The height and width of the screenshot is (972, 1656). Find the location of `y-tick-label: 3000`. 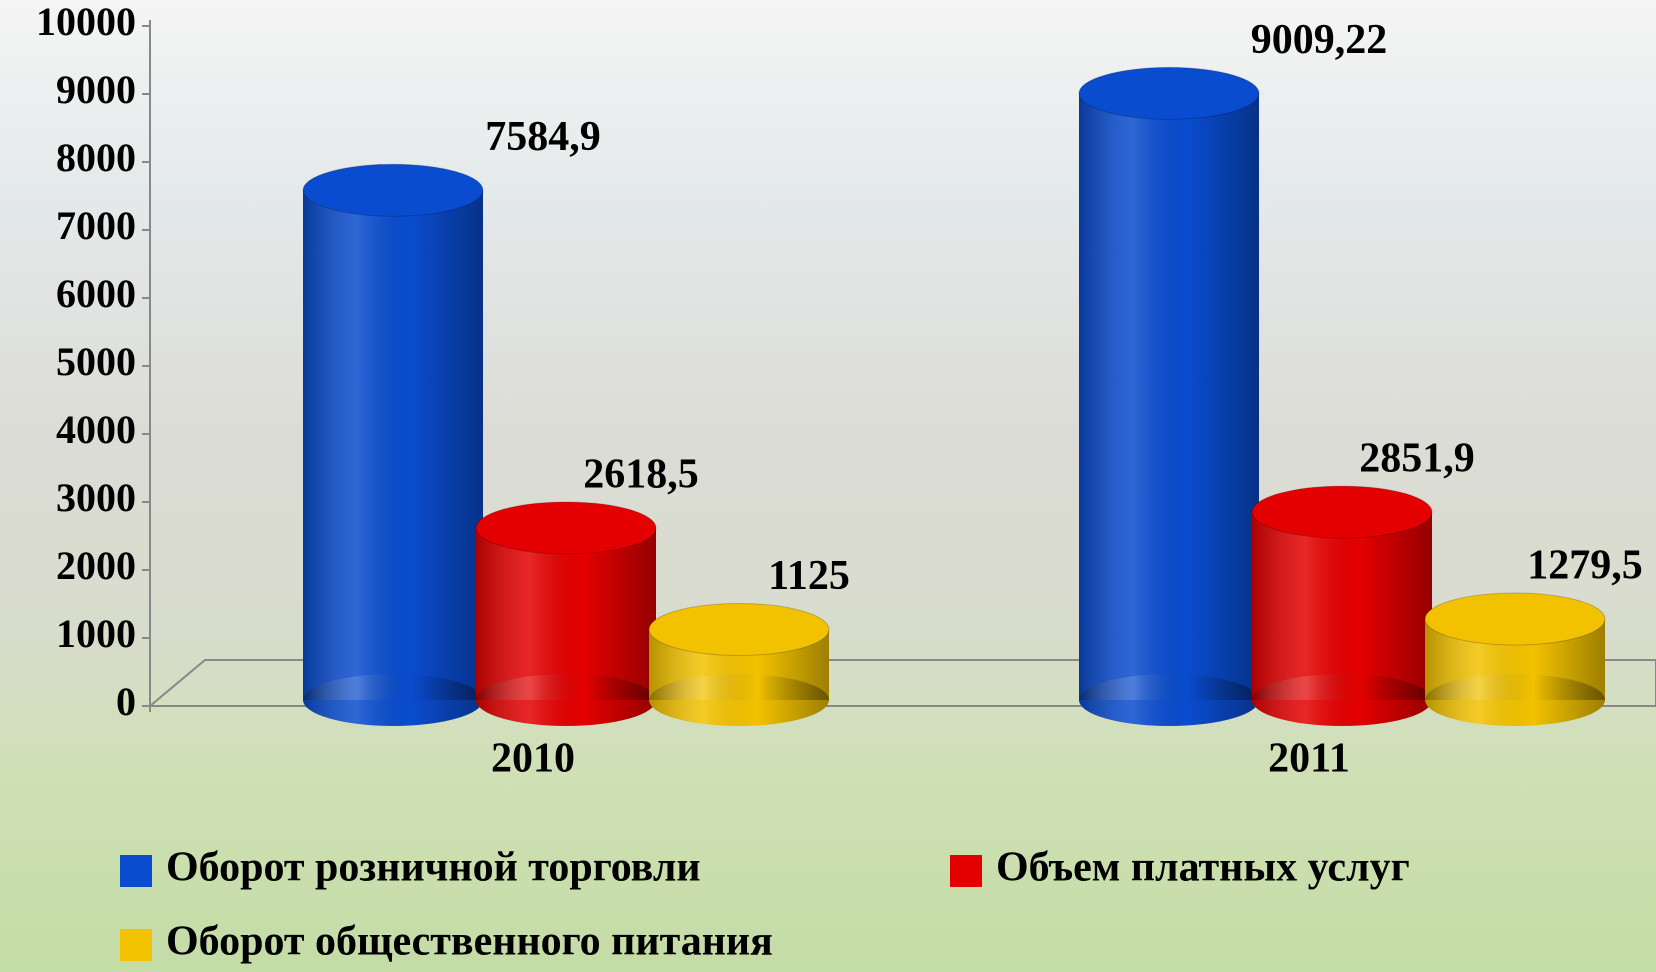

y-tick-label: 3000 is located at coordinates (96, 497).